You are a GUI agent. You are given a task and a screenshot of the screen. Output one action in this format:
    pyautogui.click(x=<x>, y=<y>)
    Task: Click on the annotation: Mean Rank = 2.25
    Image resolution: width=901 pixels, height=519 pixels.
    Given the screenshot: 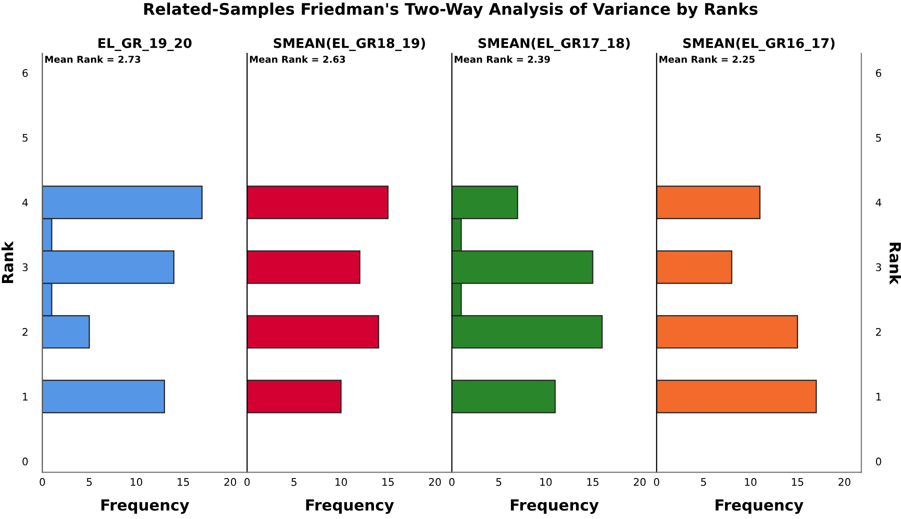 What is the action you would take?
    pyautogui.click(x=707, y=59)
    